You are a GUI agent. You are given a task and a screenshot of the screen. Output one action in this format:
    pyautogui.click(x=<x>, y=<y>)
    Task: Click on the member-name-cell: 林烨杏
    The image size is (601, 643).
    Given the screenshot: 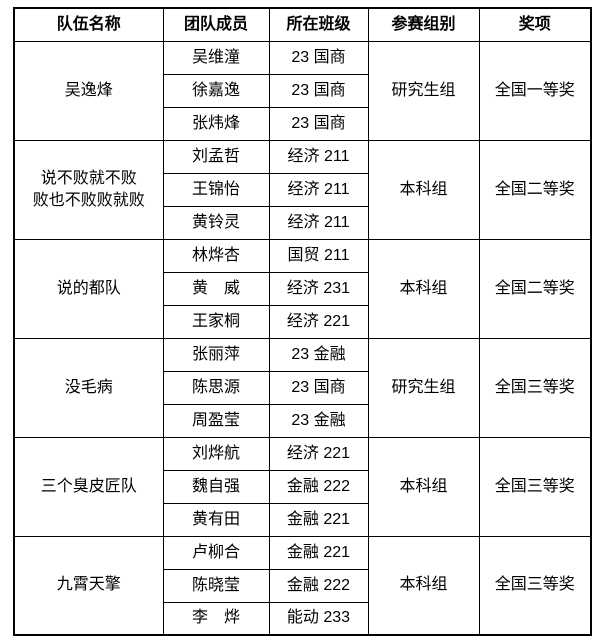 What is the action you would take?
    pyautogui.click(x=216, y=255)
    